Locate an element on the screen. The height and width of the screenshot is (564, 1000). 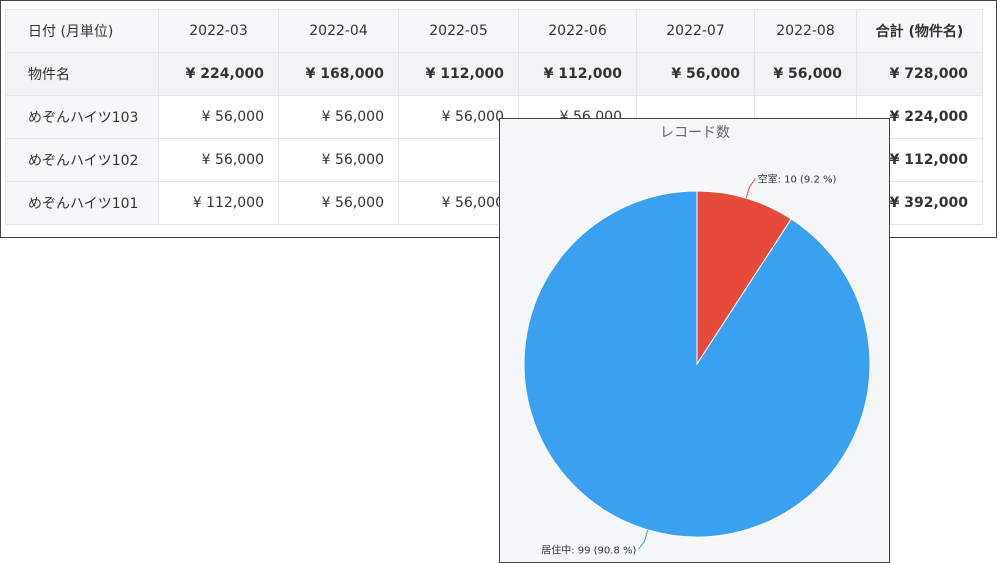
corner-header: 日付 (月単位) is located at coordinates (82, 31).